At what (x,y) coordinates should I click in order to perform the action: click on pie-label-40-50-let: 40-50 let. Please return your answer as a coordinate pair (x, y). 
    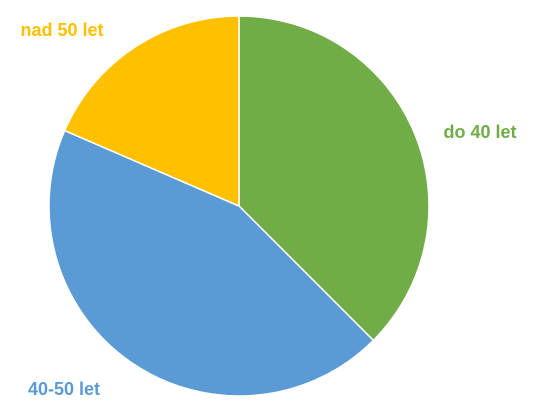
    Looking at the image, I should click on (64, 389).